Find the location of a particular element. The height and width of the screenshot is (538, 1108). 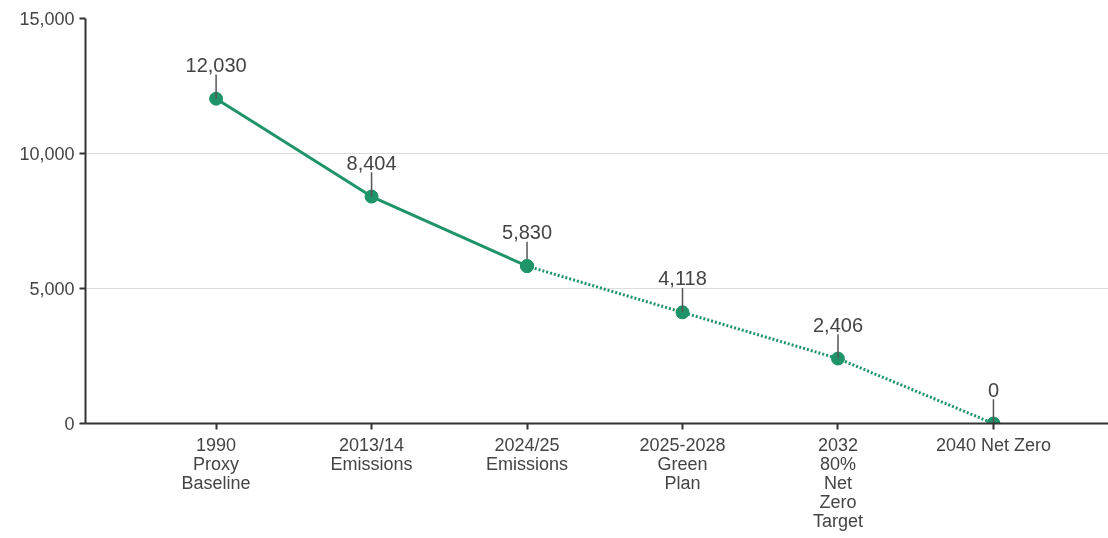

y-tick-label: 15,000 is located at coordinates (47, 19).